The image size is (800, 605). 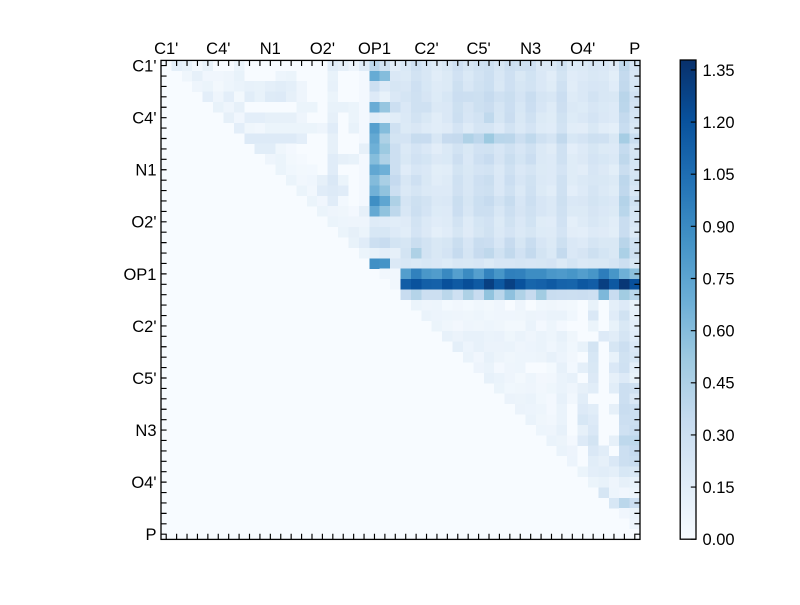 What do you see at coordinates (719, 540) in the screenshot?
I see `svg-text: 0.00` at bounding box center [719, 540].